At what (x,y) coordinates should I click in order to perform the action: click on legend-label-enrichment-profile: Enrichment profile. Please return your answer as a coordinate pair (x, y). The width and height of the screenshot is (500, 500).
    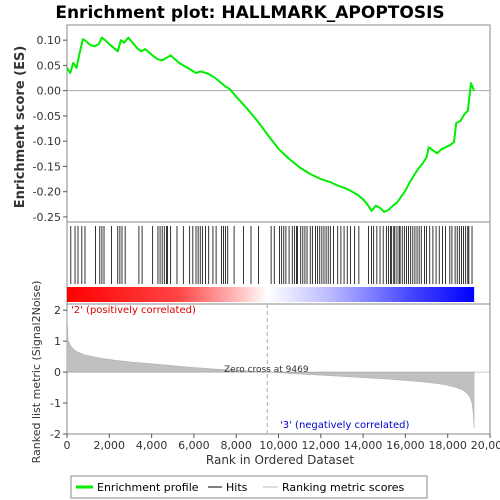
    Looking at the image, I should click on (148, 487).